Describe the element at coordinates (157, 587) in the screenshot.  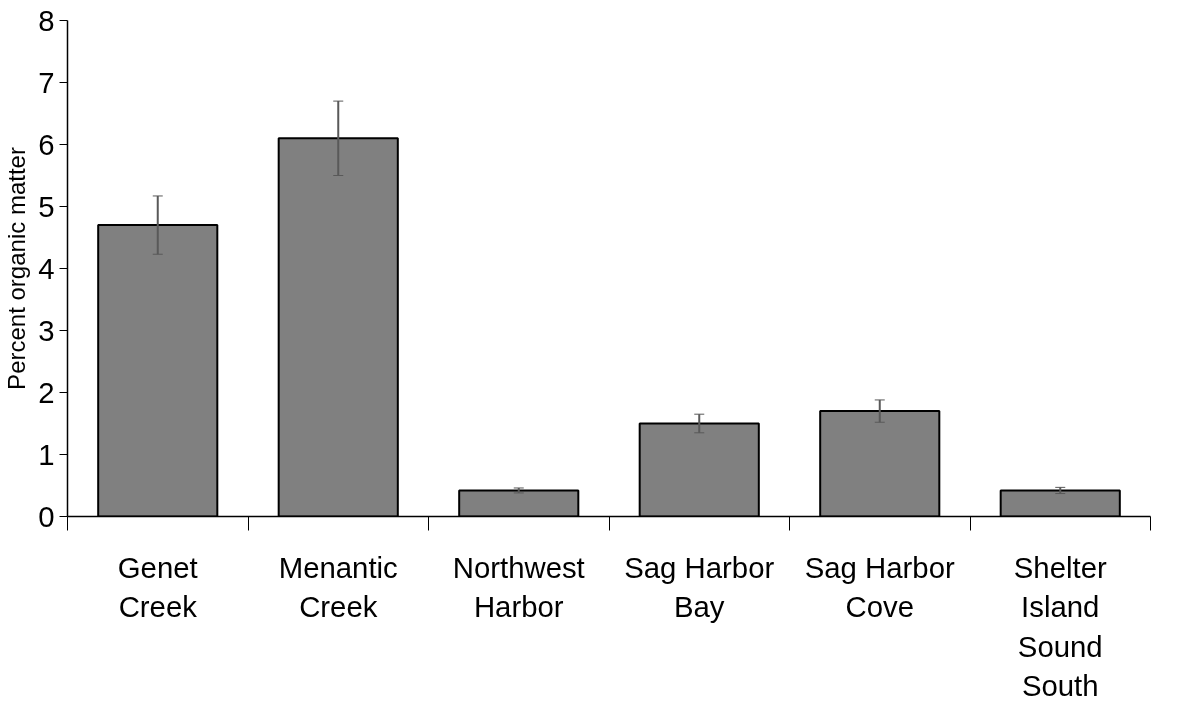
I see `x-tick-label: Genet Creek` at that location.